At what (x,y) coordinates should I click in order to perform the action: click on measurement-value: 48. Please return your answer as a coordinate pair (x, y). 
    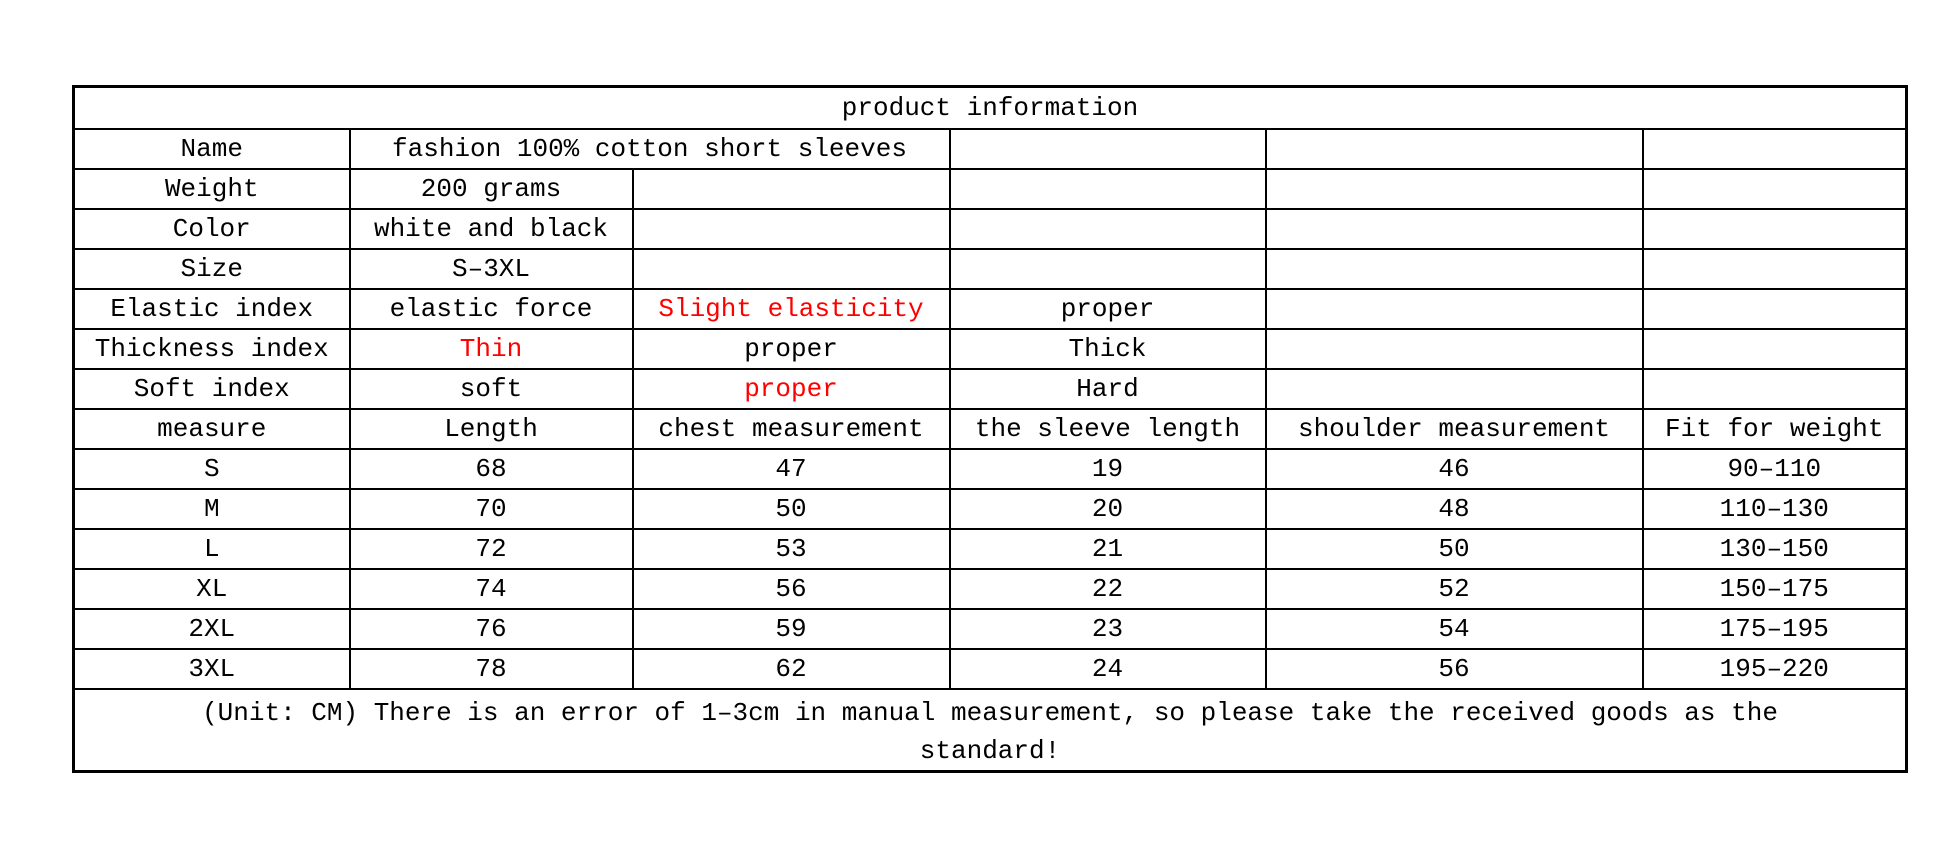
    Looking at the image, I should click on (1454, 508).